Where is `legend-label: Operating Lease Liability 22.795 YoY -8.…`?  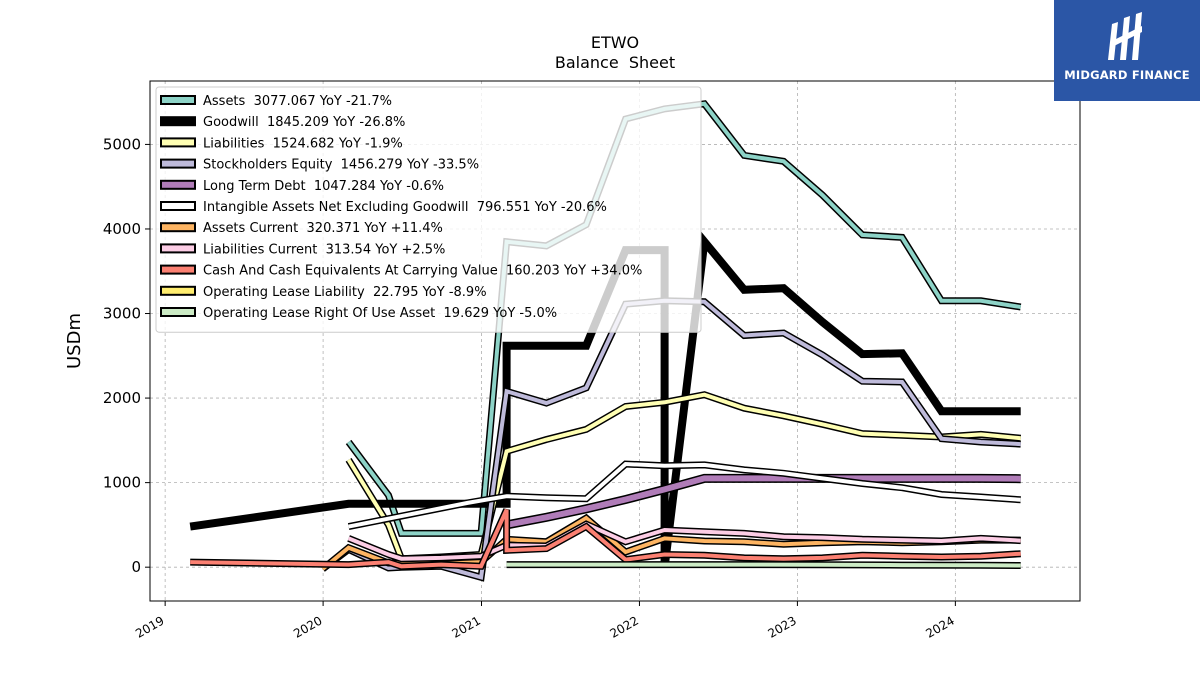 legend-label: Operating Lease Liability 22.795 YoY -8.… is located at coordinates (345, 292).